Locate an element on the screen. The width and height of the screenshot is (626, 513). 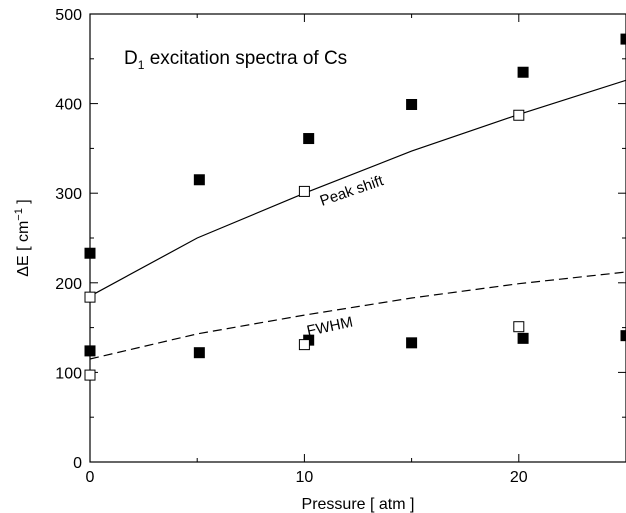
y-axis-label: ΔE [ cm−1 ] is located at coordinates (22, 237).